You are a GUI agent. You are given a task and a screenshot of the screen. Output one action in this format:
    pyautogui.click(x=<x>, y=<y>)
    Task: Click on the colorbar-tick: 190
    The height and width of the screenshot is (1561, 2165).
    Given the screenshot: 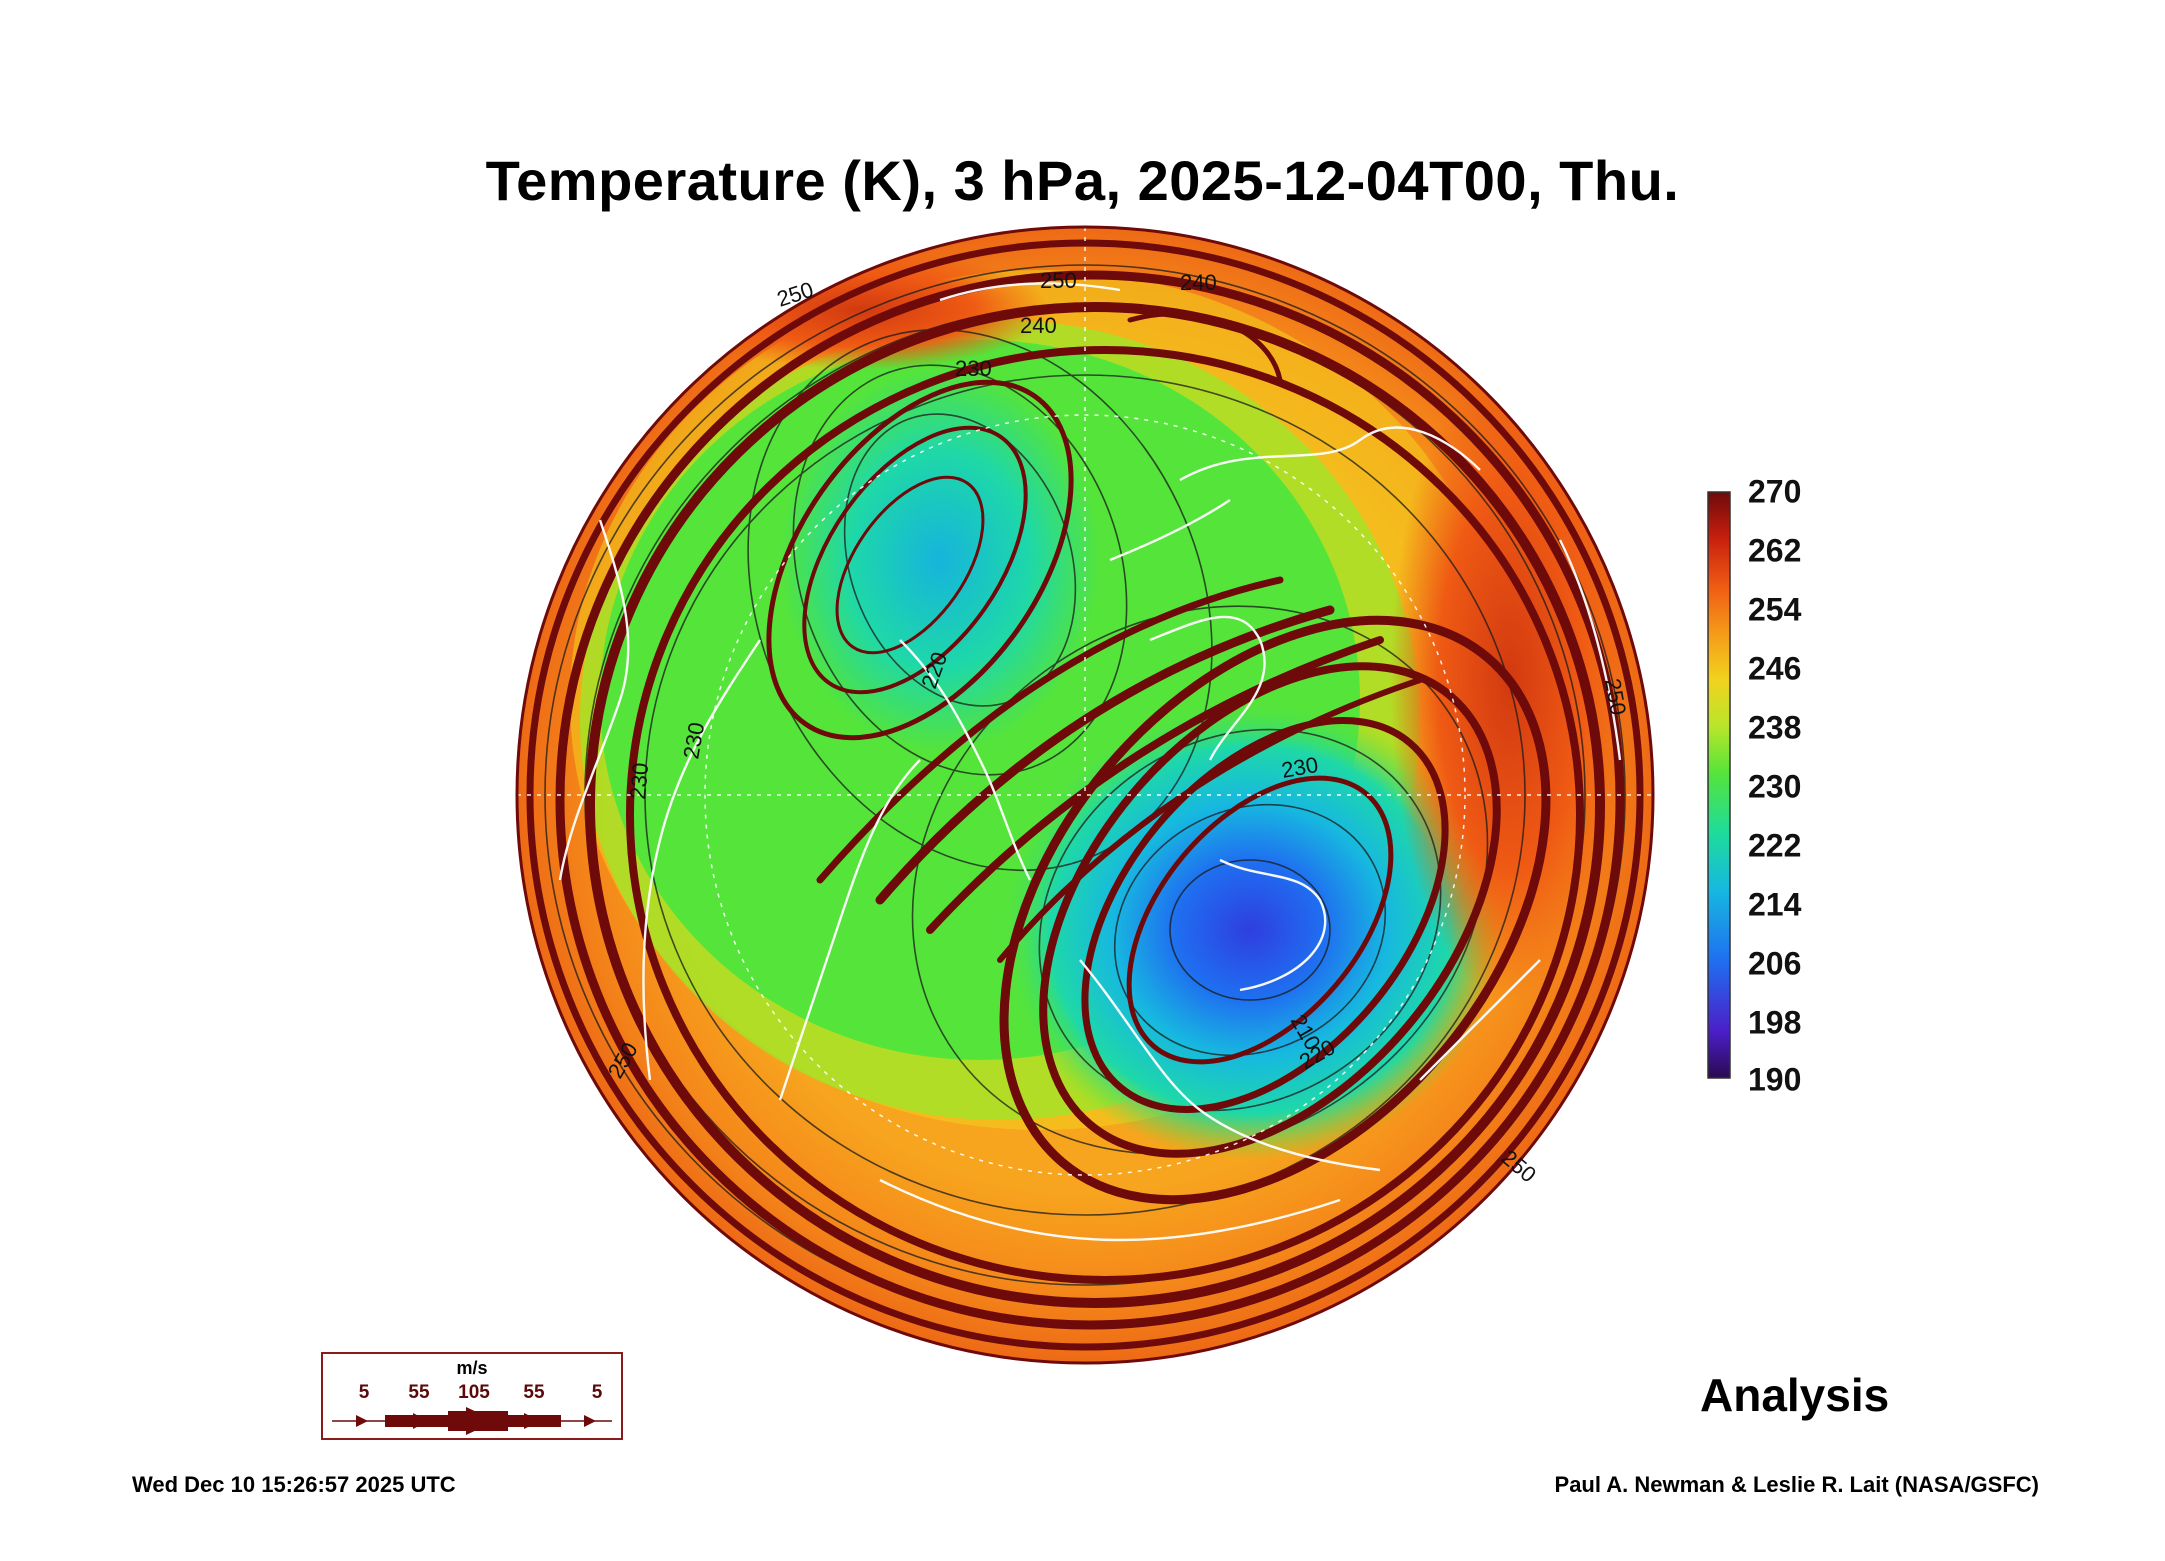 What is the action you would take?
    pyautogui.click(x=1775, y=1079)
    